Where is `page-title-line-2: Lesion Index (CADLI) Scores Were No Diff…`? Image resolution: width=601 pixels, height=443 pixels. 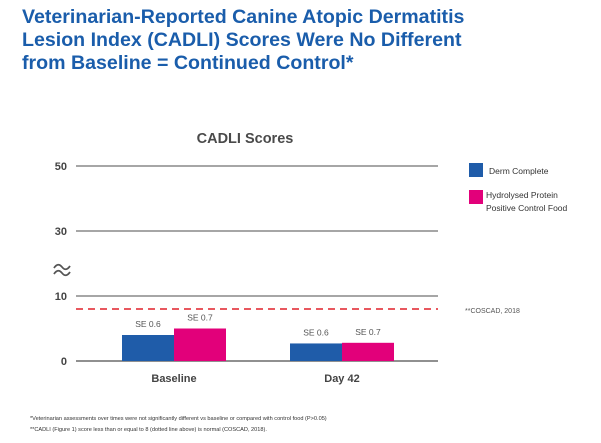
page-title-line-2: Lesion Index (CADLI) Scores Were No Diff… is located at coordinates (242, 40).